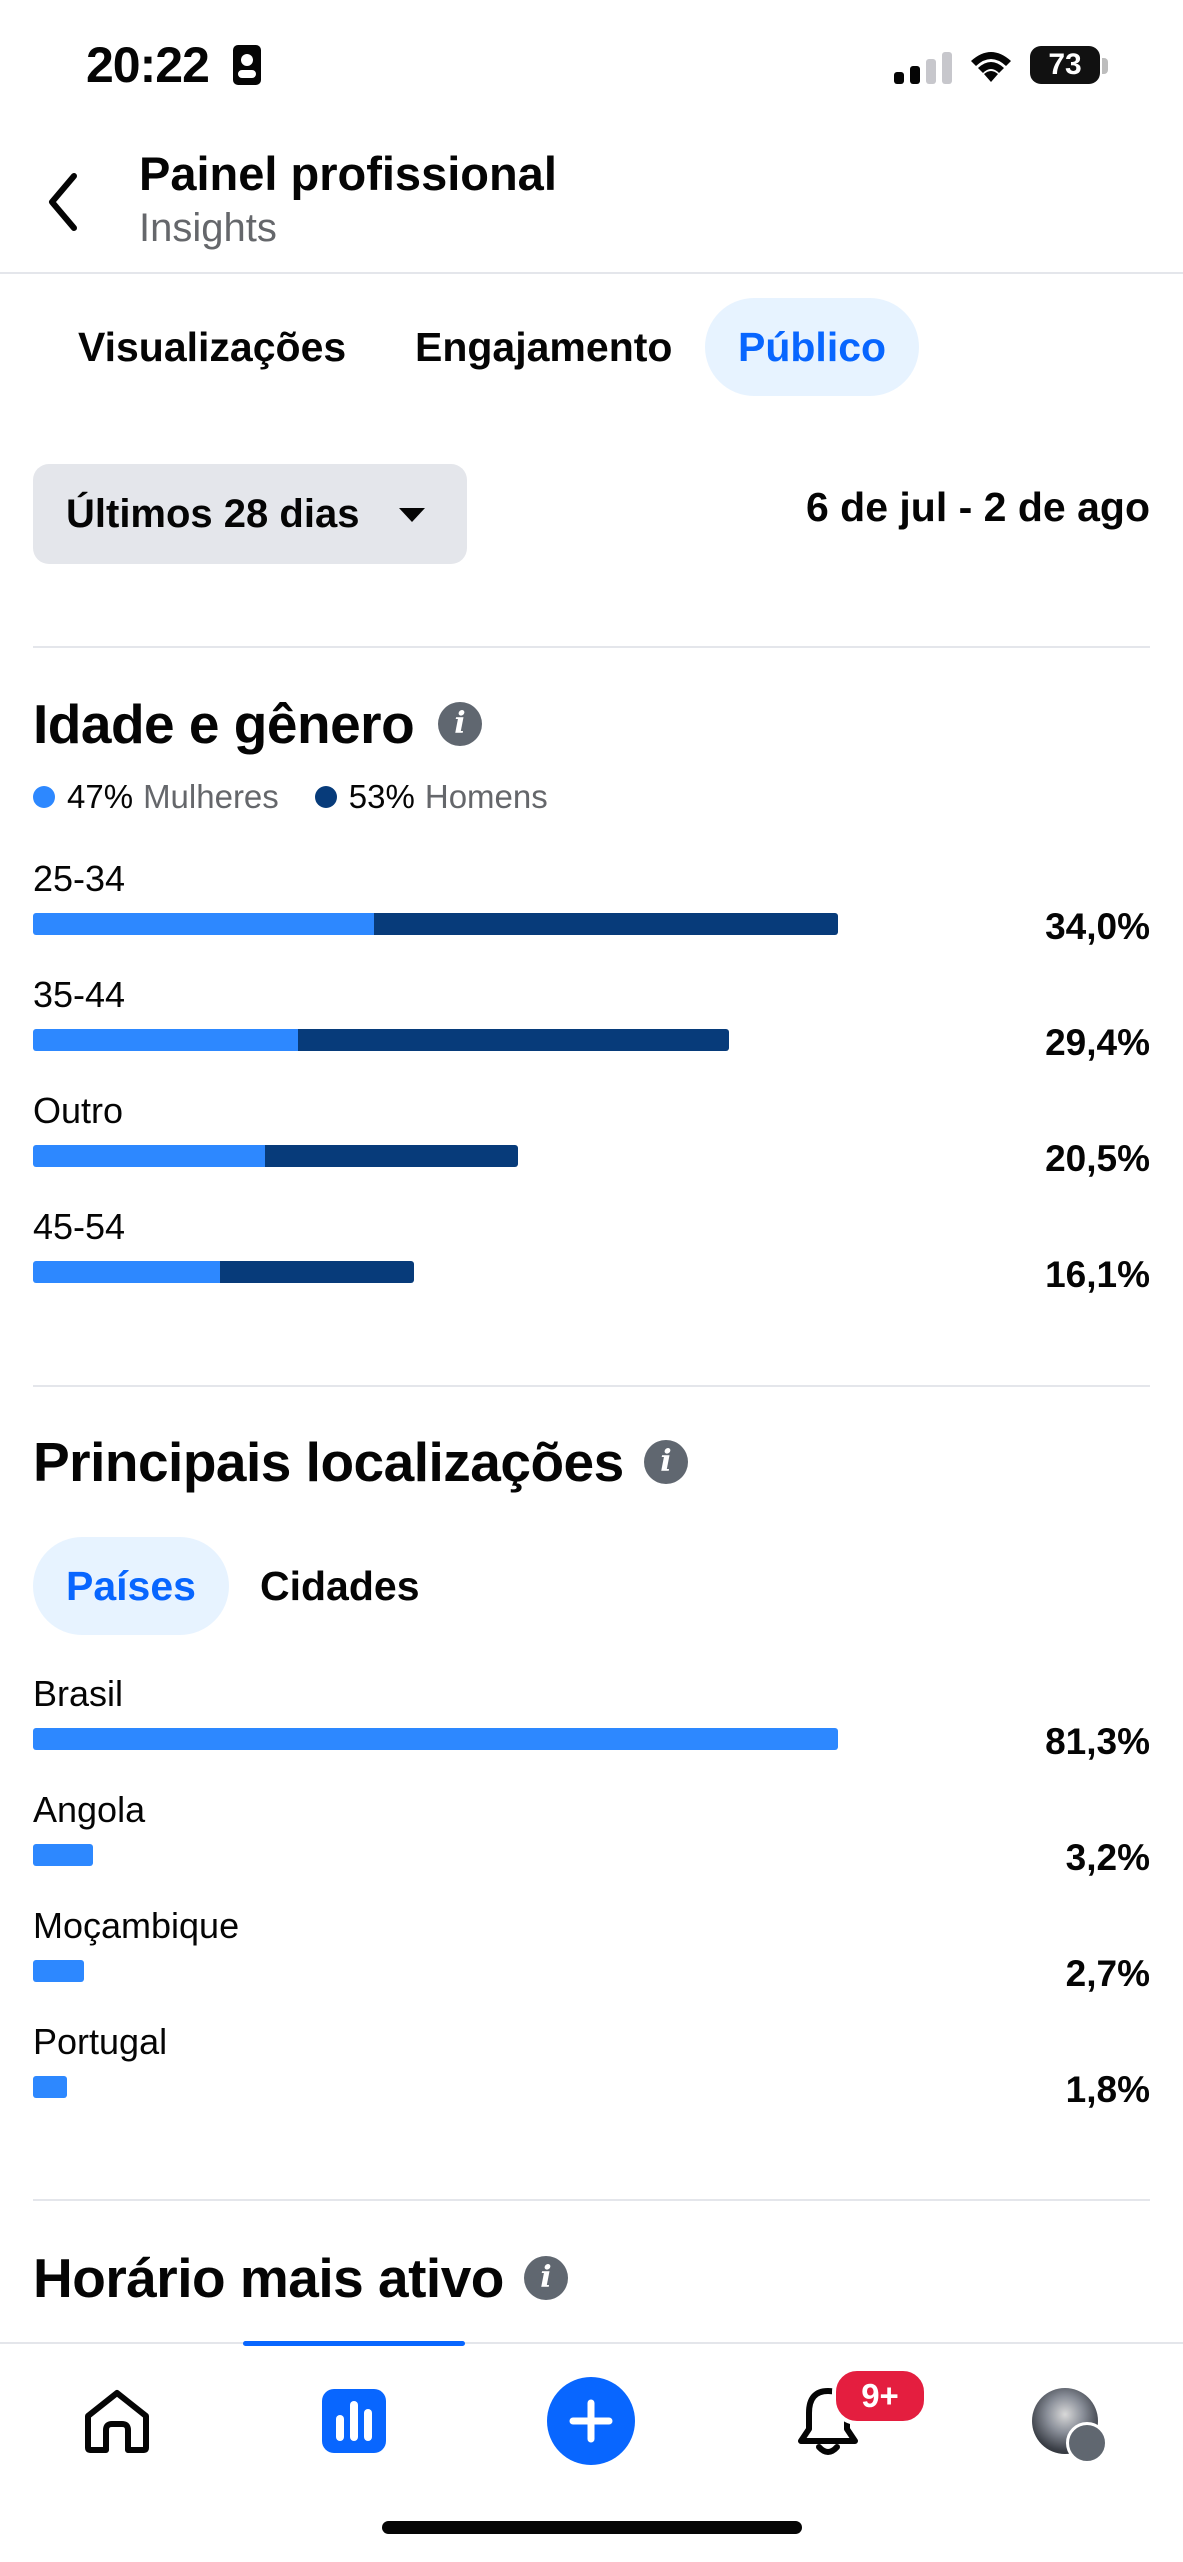 The width and height of the screenshot is (1183, 2562). I want to click on subtab-cidades: Cidades, so click(340, 1586).